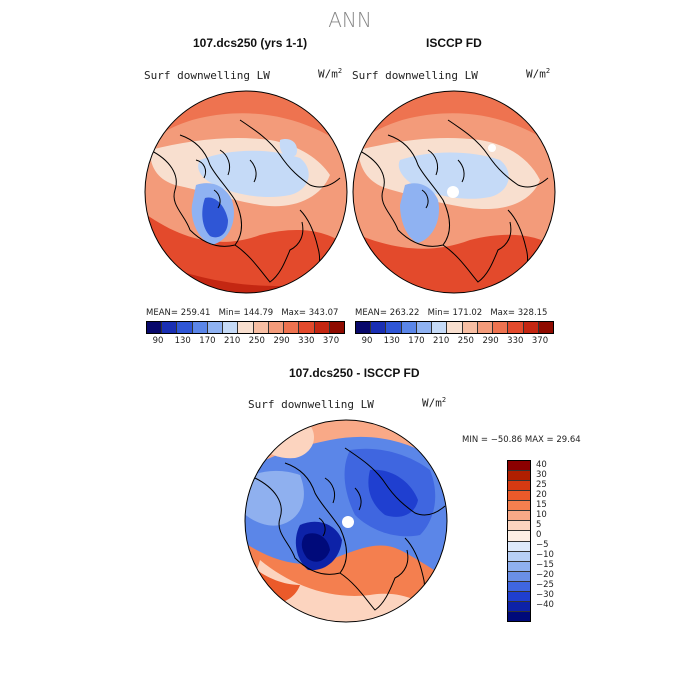  I want to click on model-variable-label: Surf downwelling LW, so click(207, 75).